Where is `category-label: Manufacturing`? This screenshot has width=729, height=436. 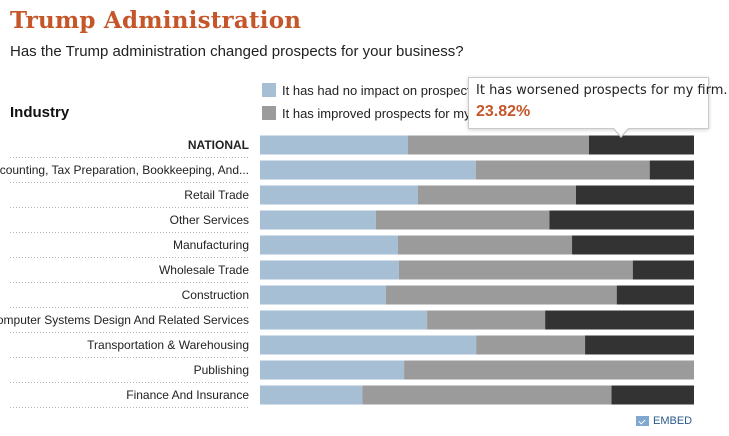
category-label: Manufacturing is located at coordinates (211, 245).